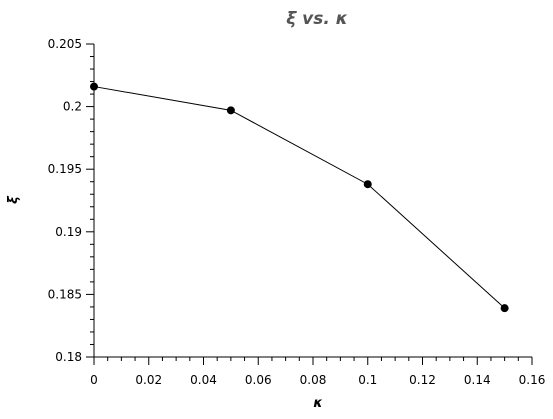  I want to click on y-tick-label: 0.205, so click(65, 44).